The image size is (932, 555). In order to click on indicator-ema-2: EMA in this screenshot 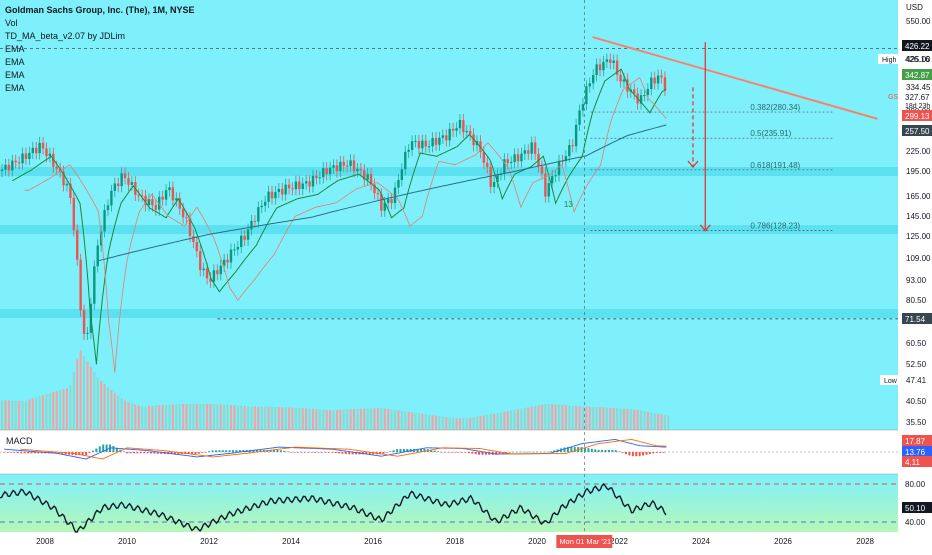, I will do `click(15, 62)`.